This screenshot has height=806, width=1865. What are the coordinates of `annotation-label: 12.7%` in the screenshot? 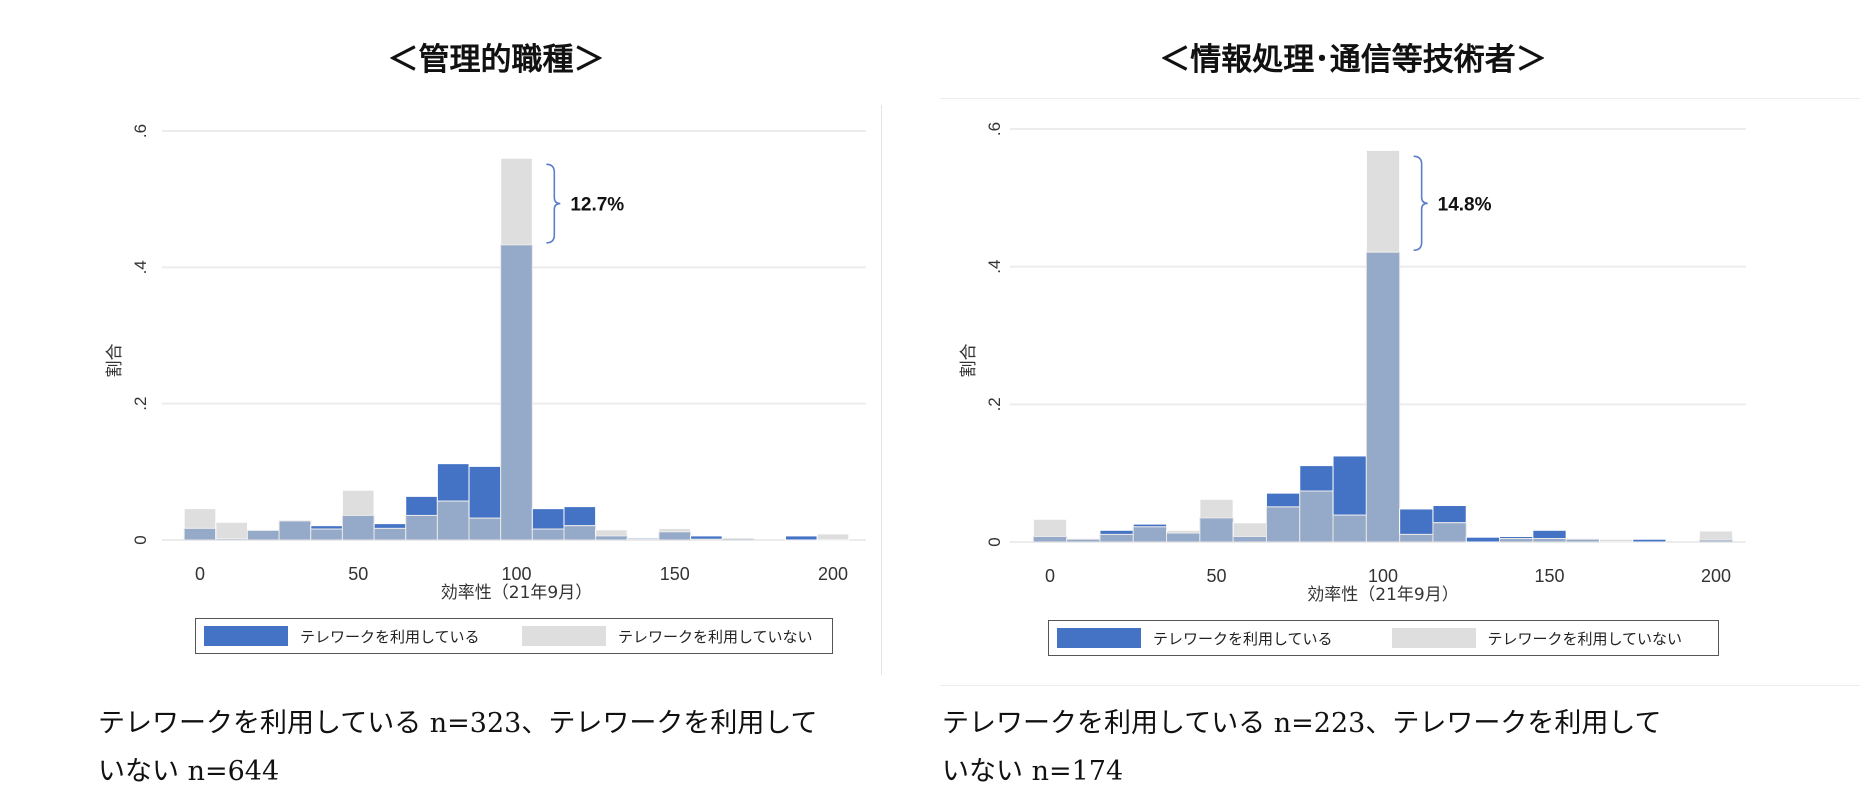 It's located at (597, 205).